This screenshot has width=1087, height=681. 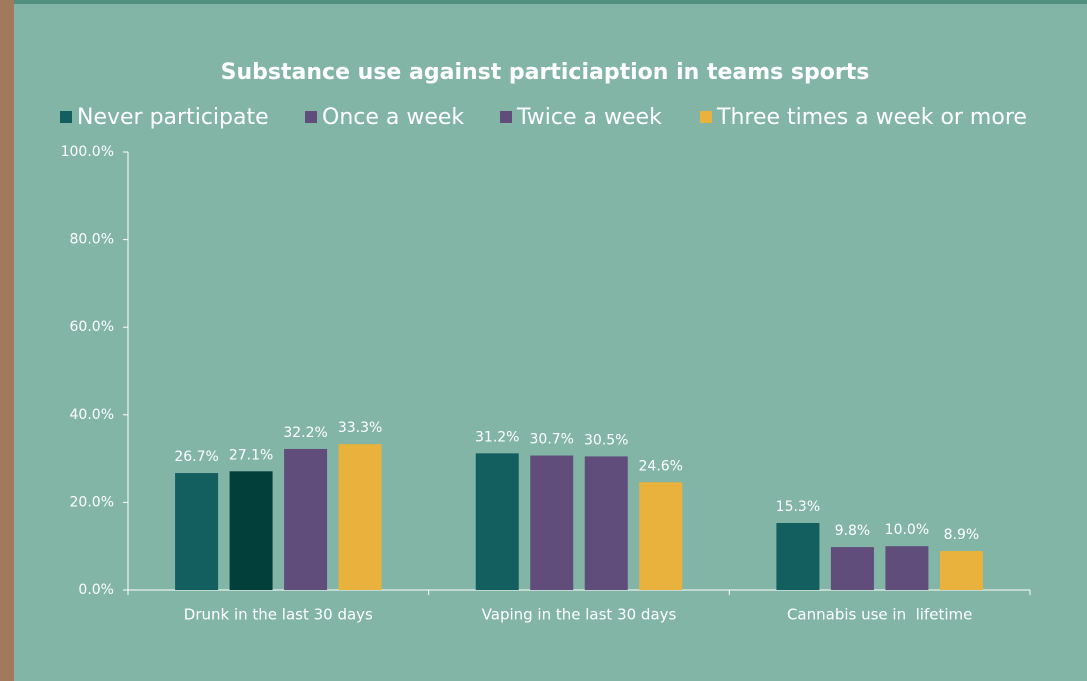 What do you see at coordinates (305, 433) in the screenshot?
I see `value-label: 32.2%` at bounding box center [305, 433].